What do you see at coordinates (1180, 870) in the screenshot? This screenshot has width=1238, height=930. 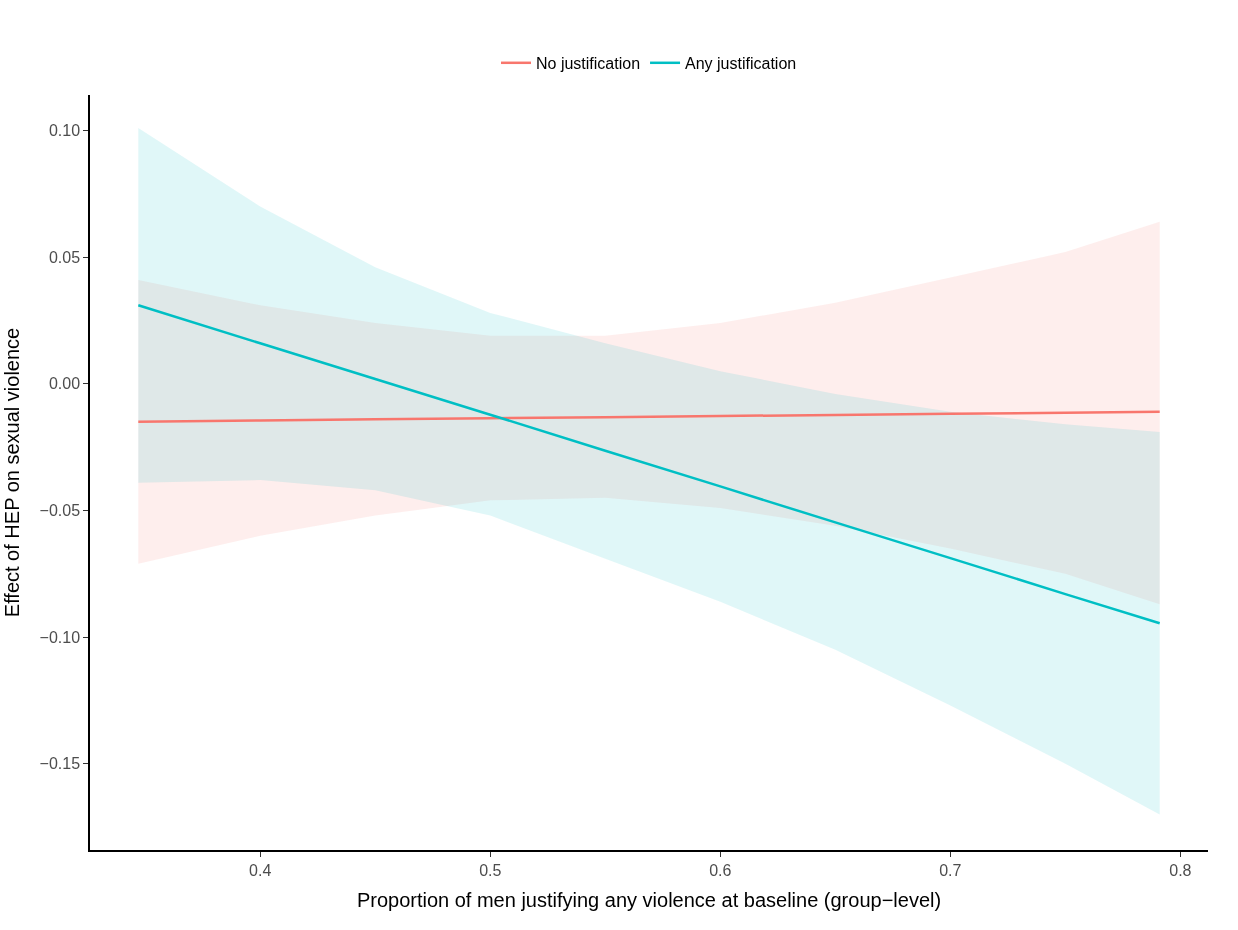 I see `x-tick-label: 0.8` at bounding box center [1180, 870].